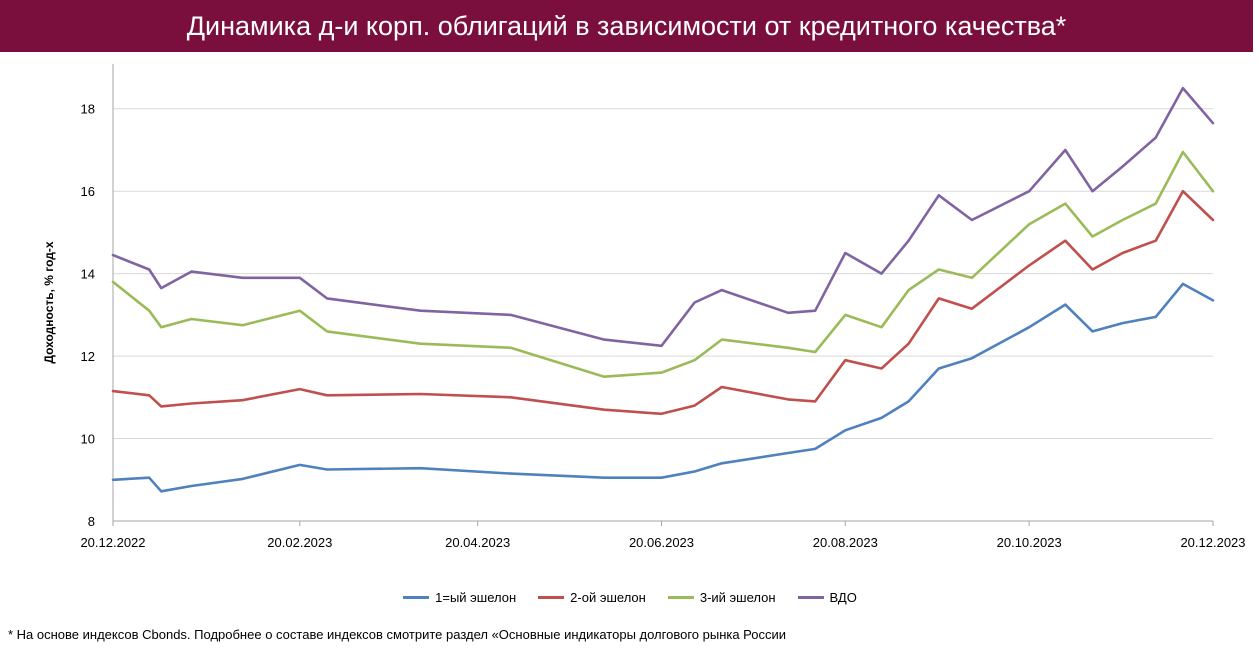  What do you see at coordinates (299, 542) in the screenshot?
I see `x-tick-label: 20.02.2023` at bounding box center [299, 542].